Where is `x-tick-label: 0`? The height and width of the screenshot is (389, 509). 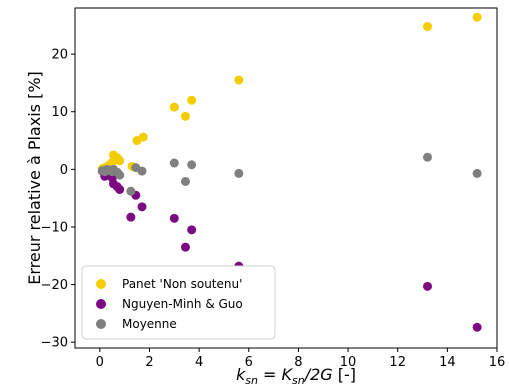 x-tick-label: 0 is located at coordinates (100, 362).